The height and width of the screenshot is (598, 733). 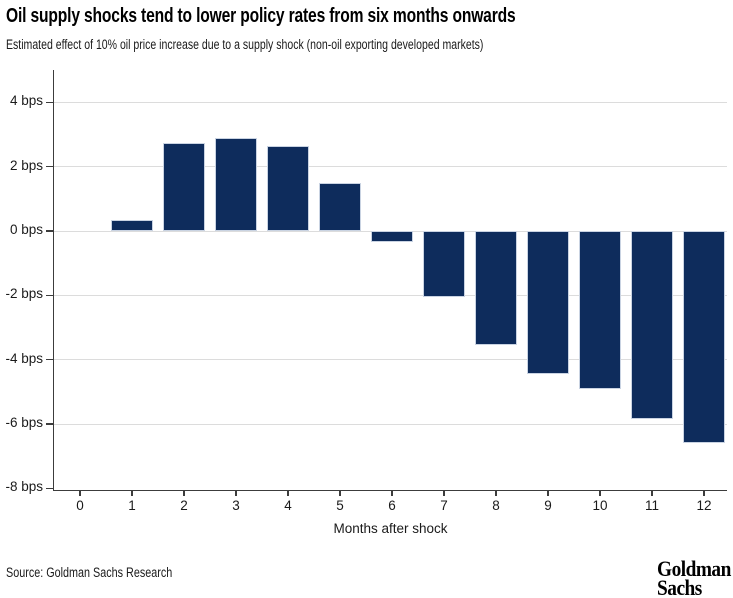 I want to click on source-text: Source: Goldman Sachs Research, so click(x=89, y=572).